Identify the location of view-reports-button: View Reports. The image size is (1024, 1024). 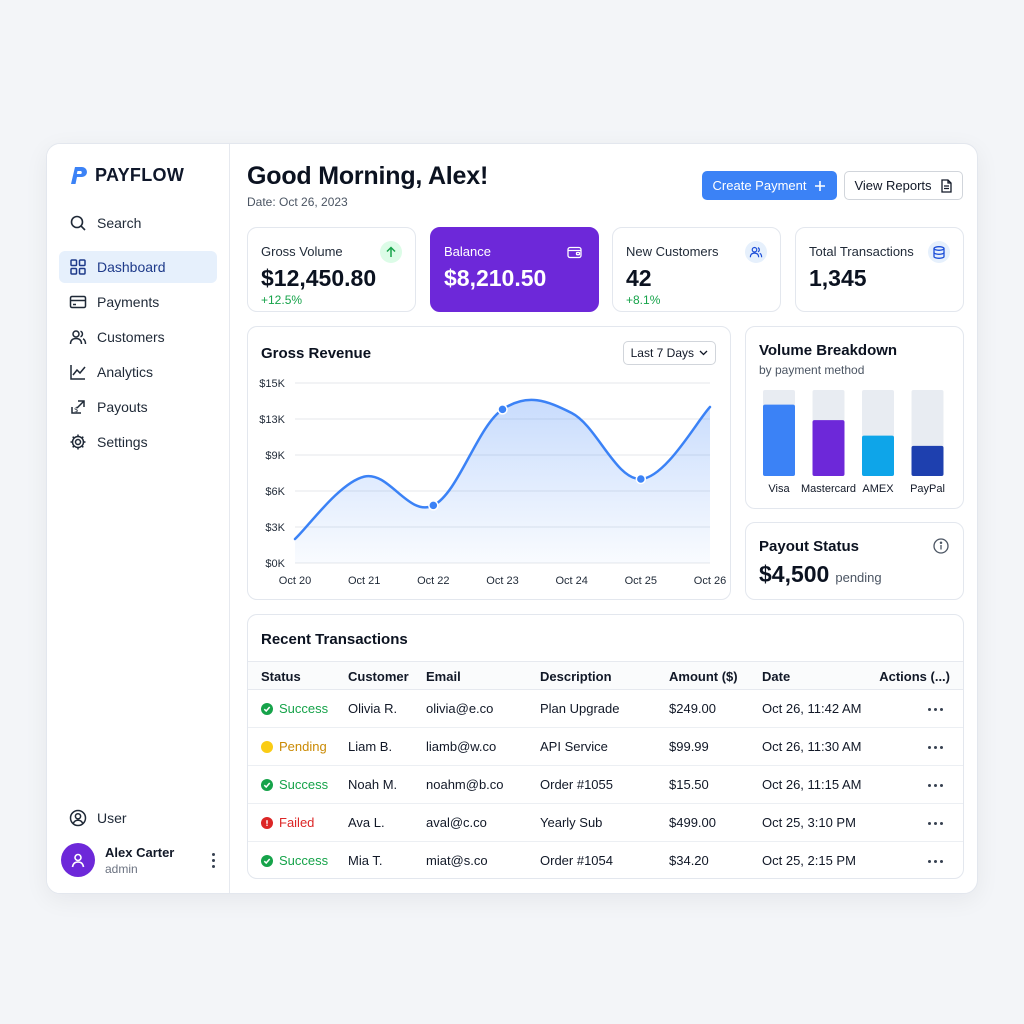
(903, 185).